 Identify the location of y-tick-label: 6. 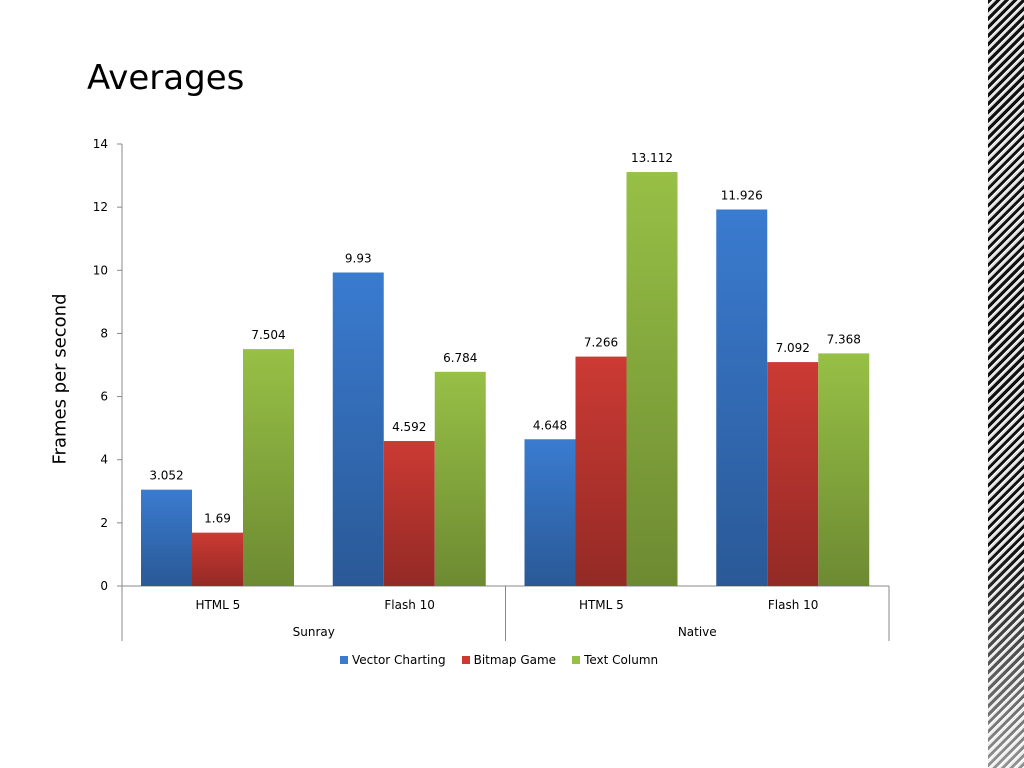
(104, 397).